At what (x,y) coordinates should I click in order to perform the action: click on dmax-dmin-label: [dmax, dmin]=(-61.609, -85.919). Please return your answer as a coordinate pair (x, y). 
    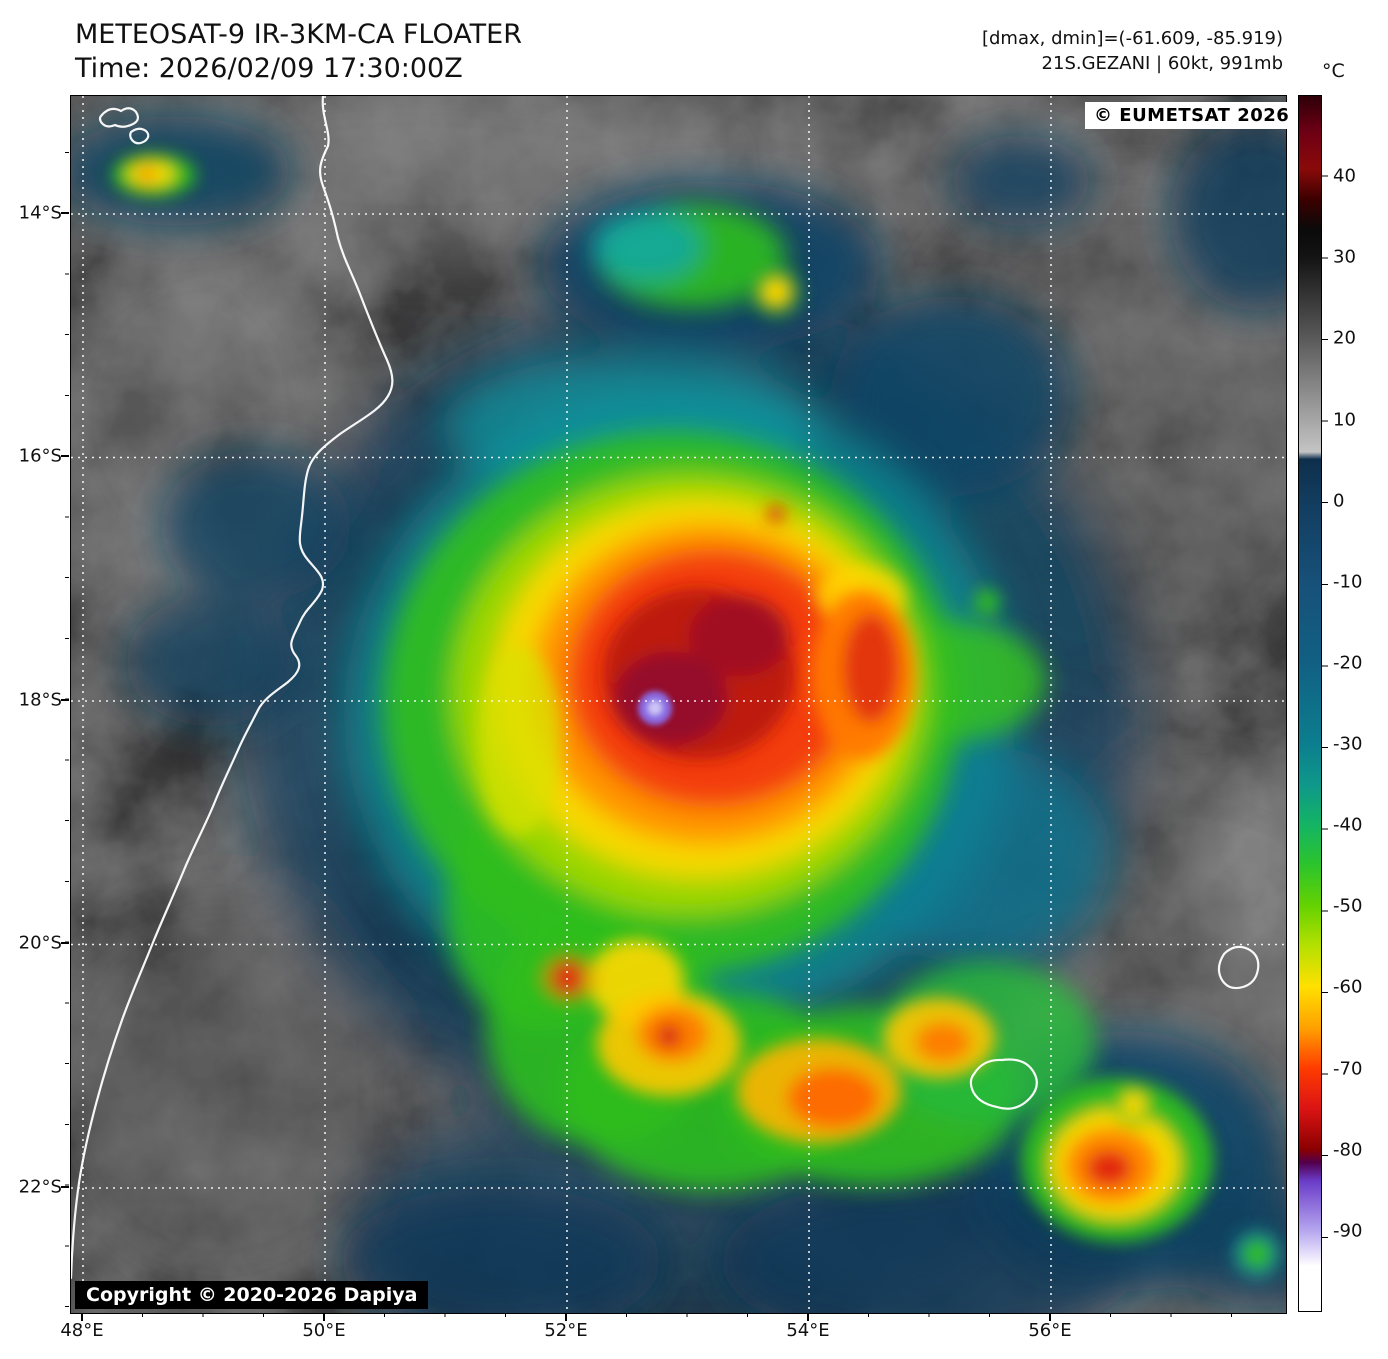
    Looking at the image, I should click on (1132, 38).